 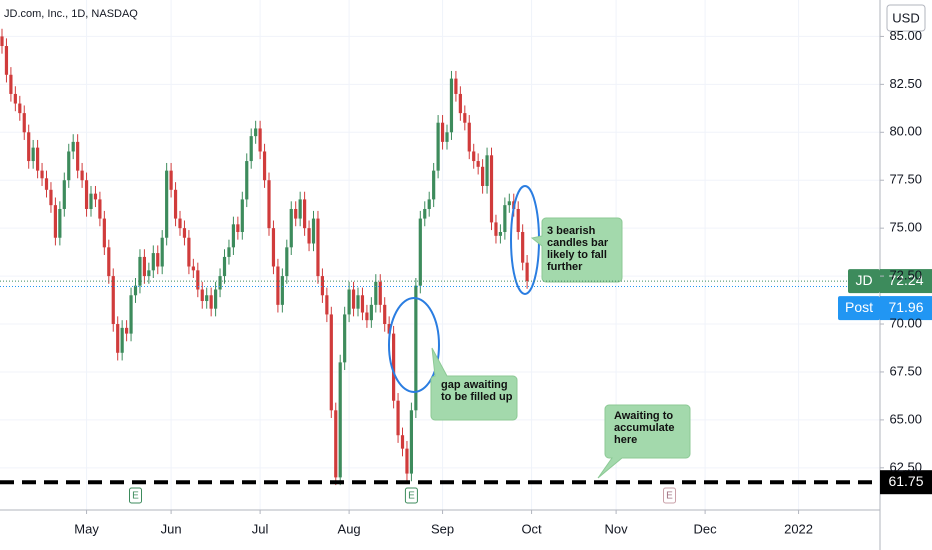 What do you see at coordinates (617, 528) in the screenshot?
I see `x-tick-label: Nov` at bounding box center [617, 528].